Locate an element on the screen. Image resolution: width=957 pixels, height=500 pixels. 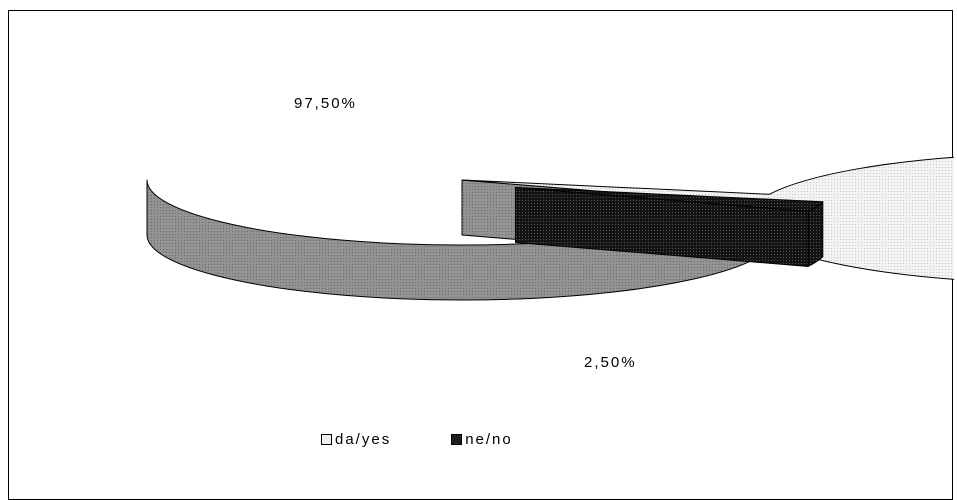
legend-item-yes: da/yes is located at coordinates (356, 439).